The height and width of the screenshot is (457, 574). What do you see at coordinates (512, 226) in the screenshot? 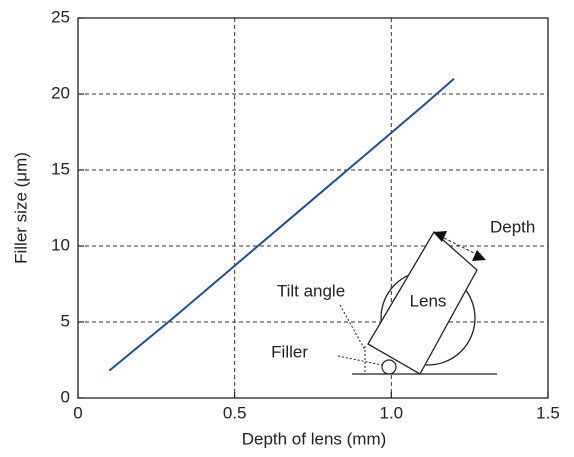
I see `annotation: Depth` at bounding box center [512, 226].